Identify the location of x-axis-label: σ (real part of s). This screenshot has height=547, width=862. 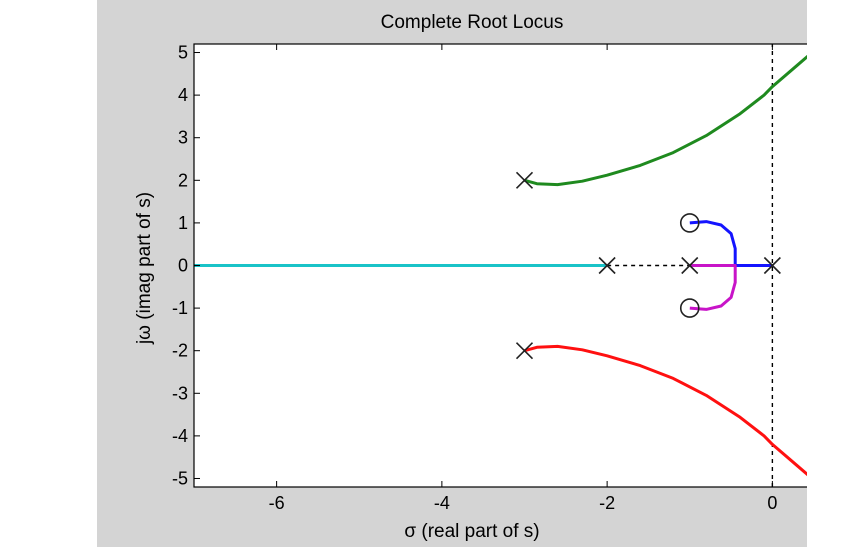
(471, 531).